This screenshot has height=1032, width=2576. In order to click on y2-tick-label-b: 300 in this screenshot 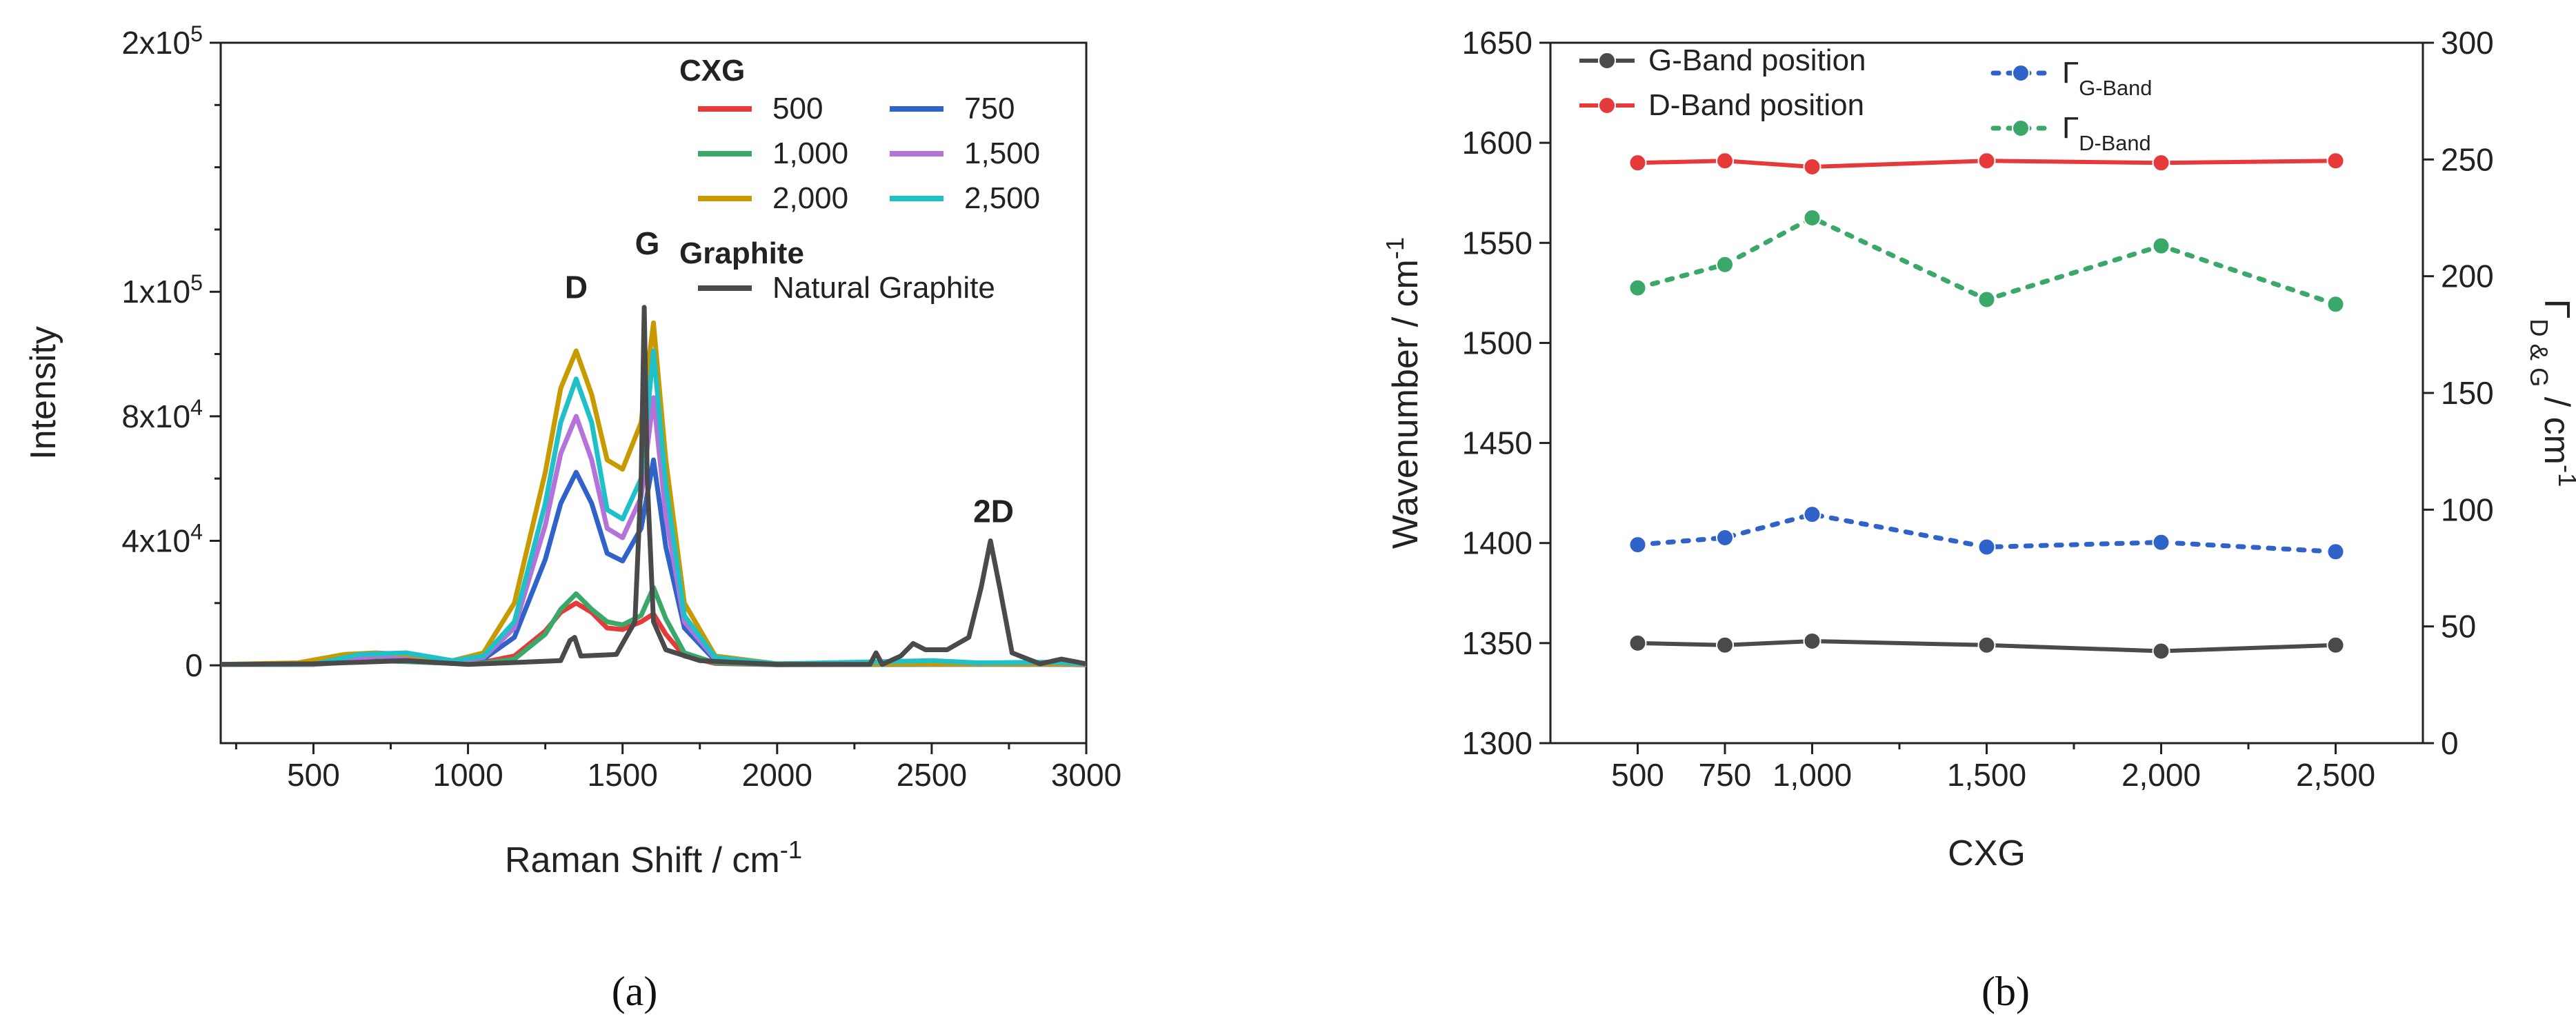, I will do `click(2467, 43)`.